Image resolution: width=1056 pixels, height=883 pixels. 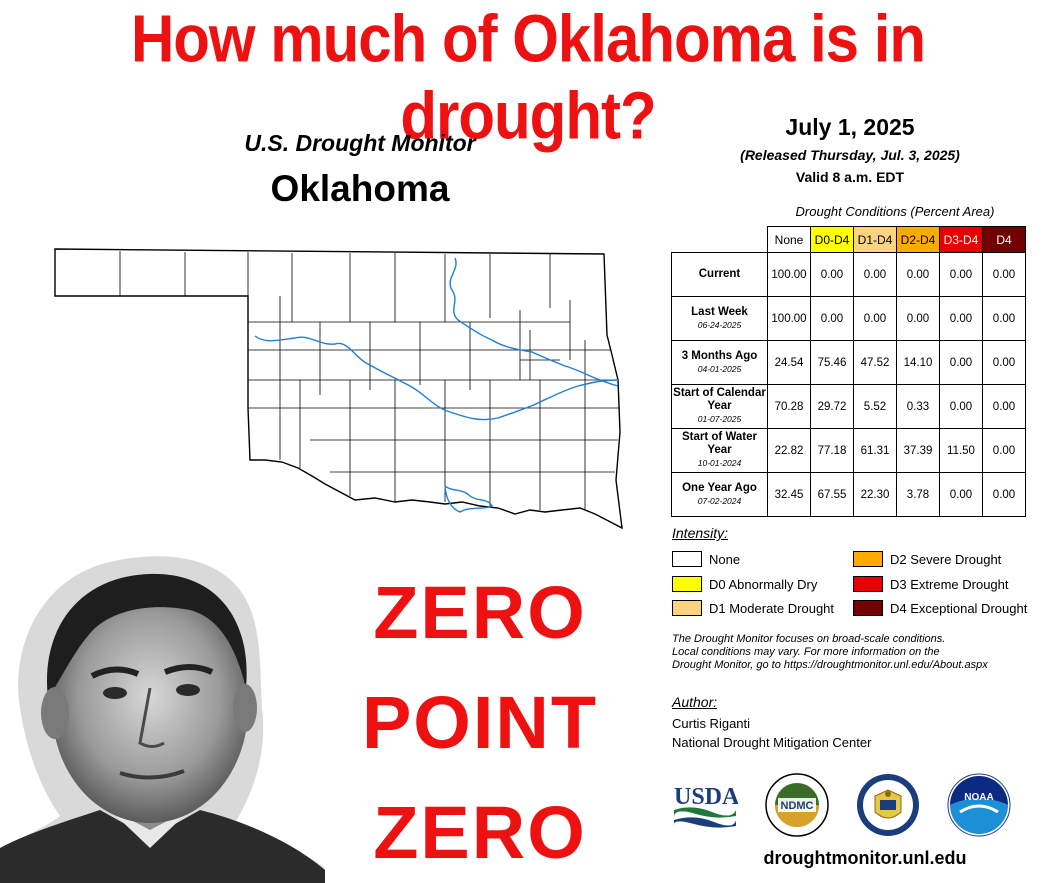 What do you see at coordinates (789, 318) in the screenshot?
I see `table-cell: 100.00` at bounding box center [789, 318].